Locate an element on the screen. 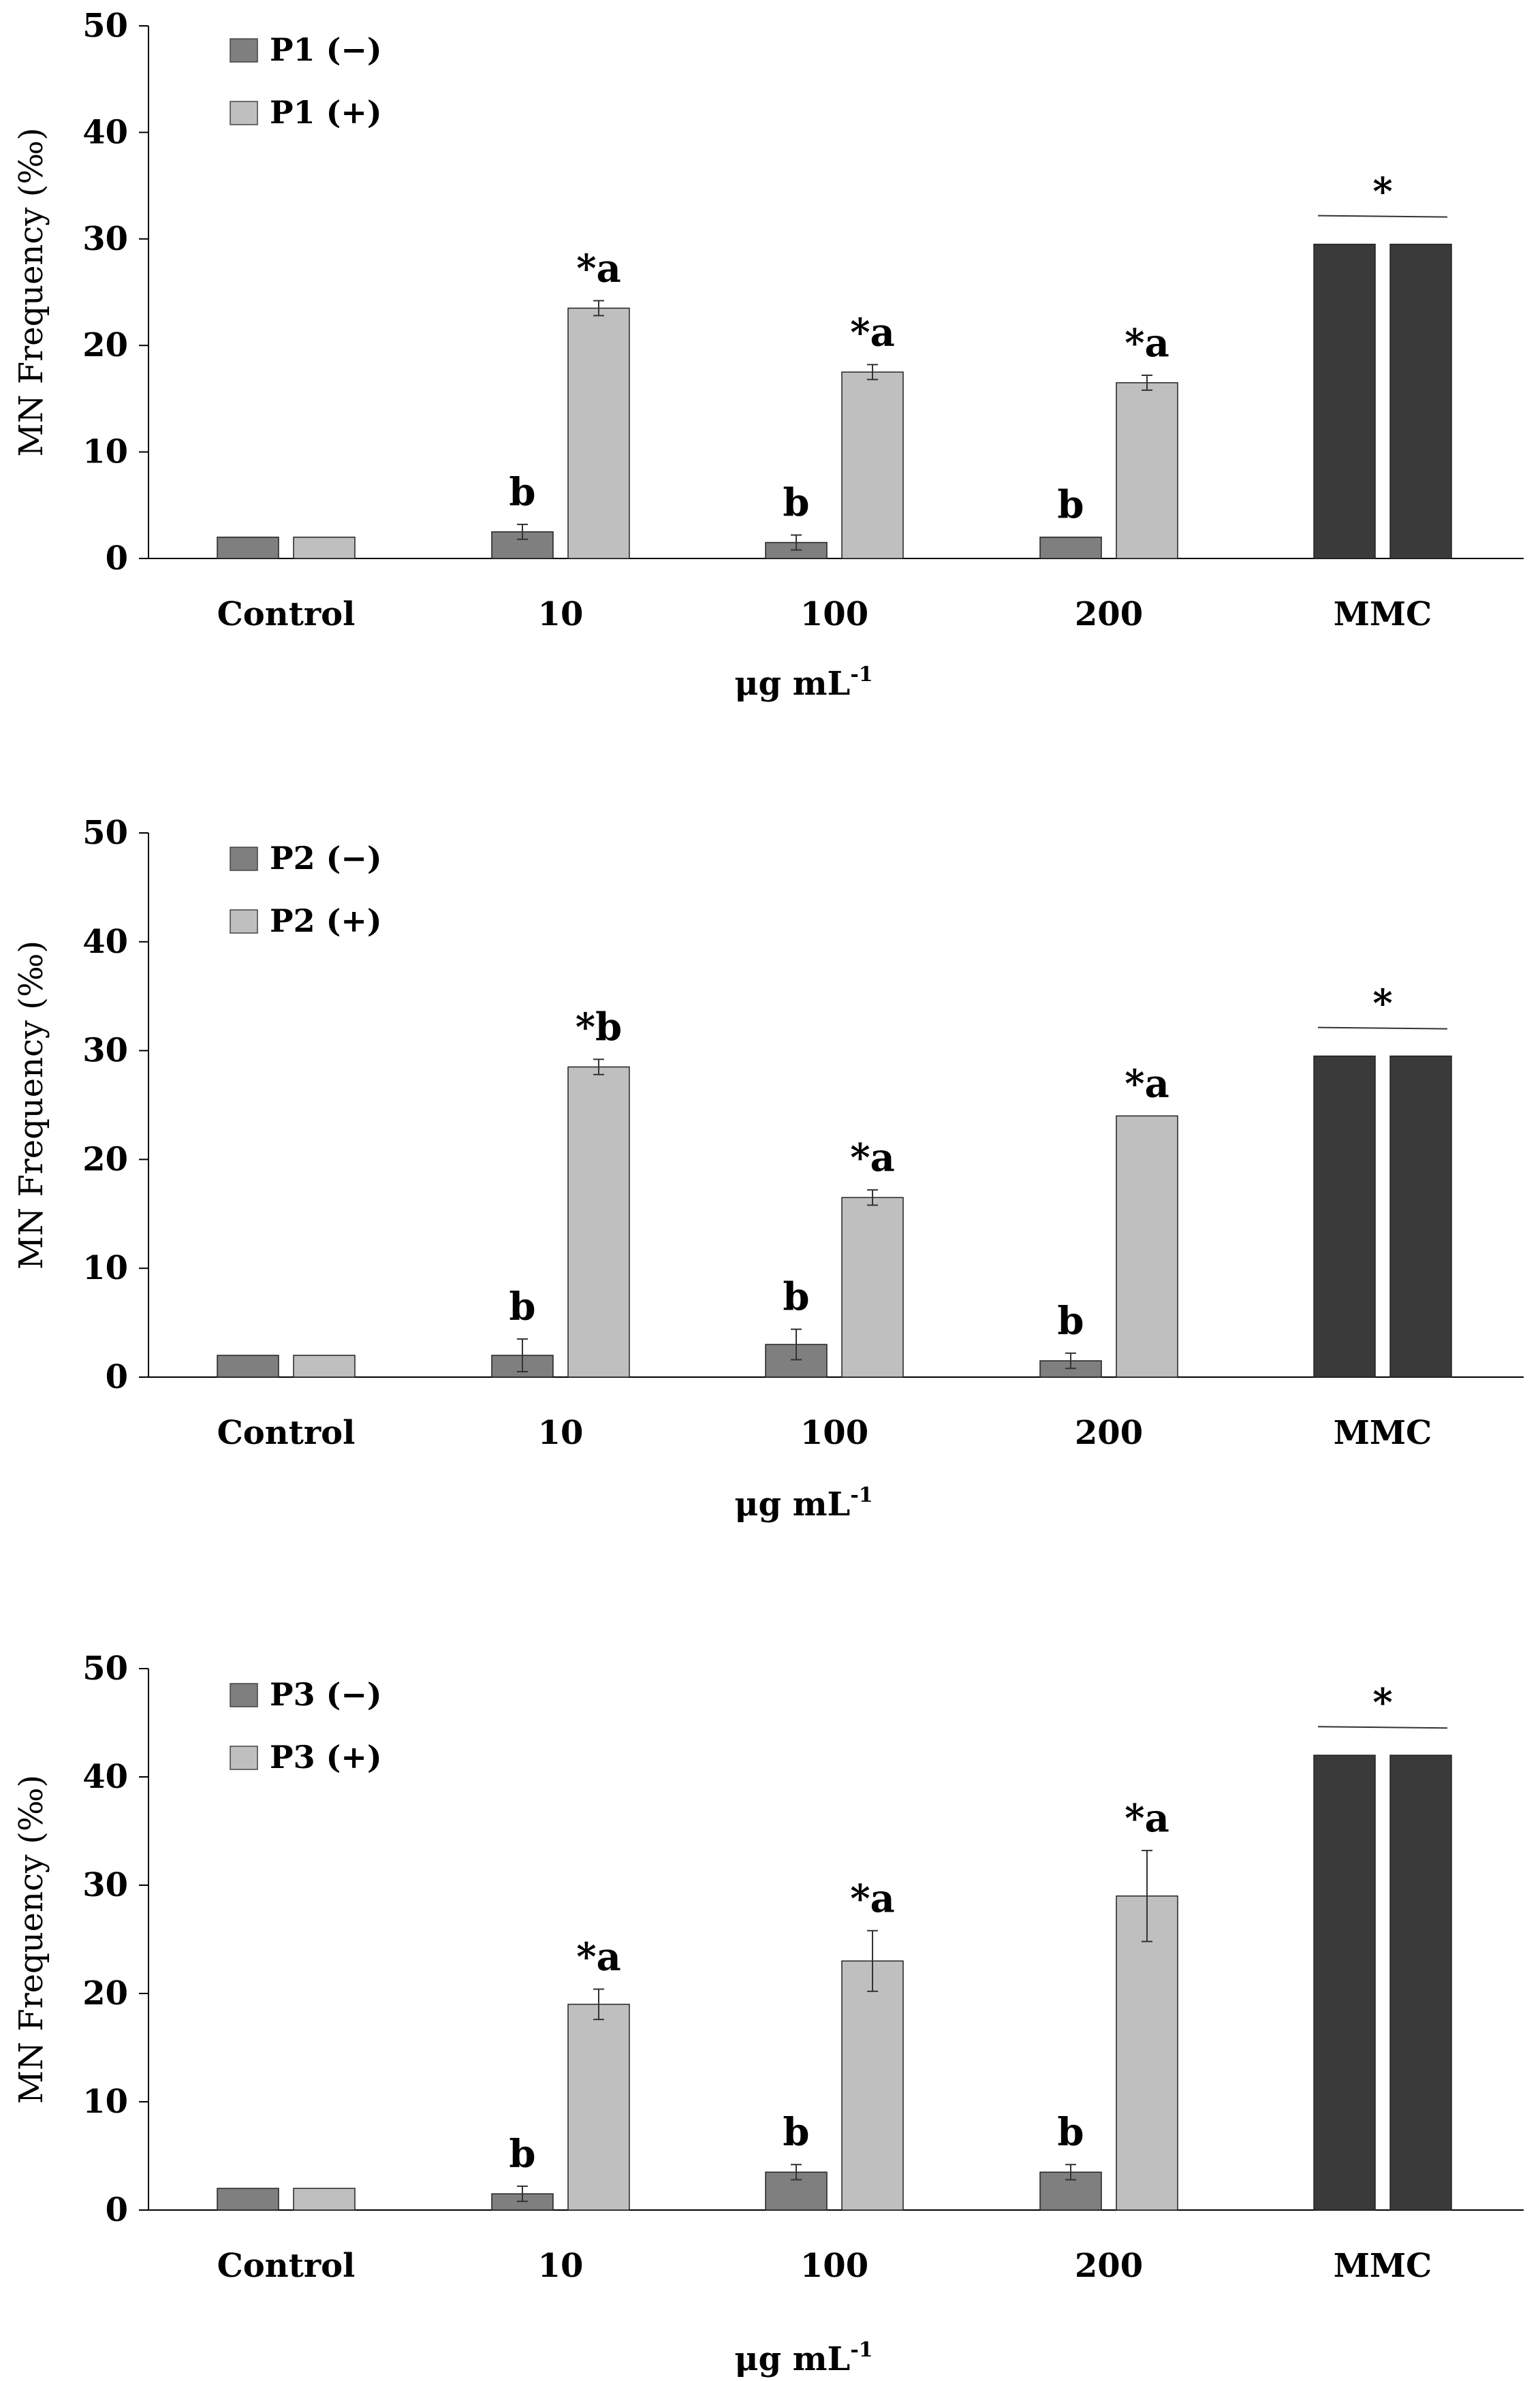  legend-label: P2 (−) is located at coordinates (326, 858).